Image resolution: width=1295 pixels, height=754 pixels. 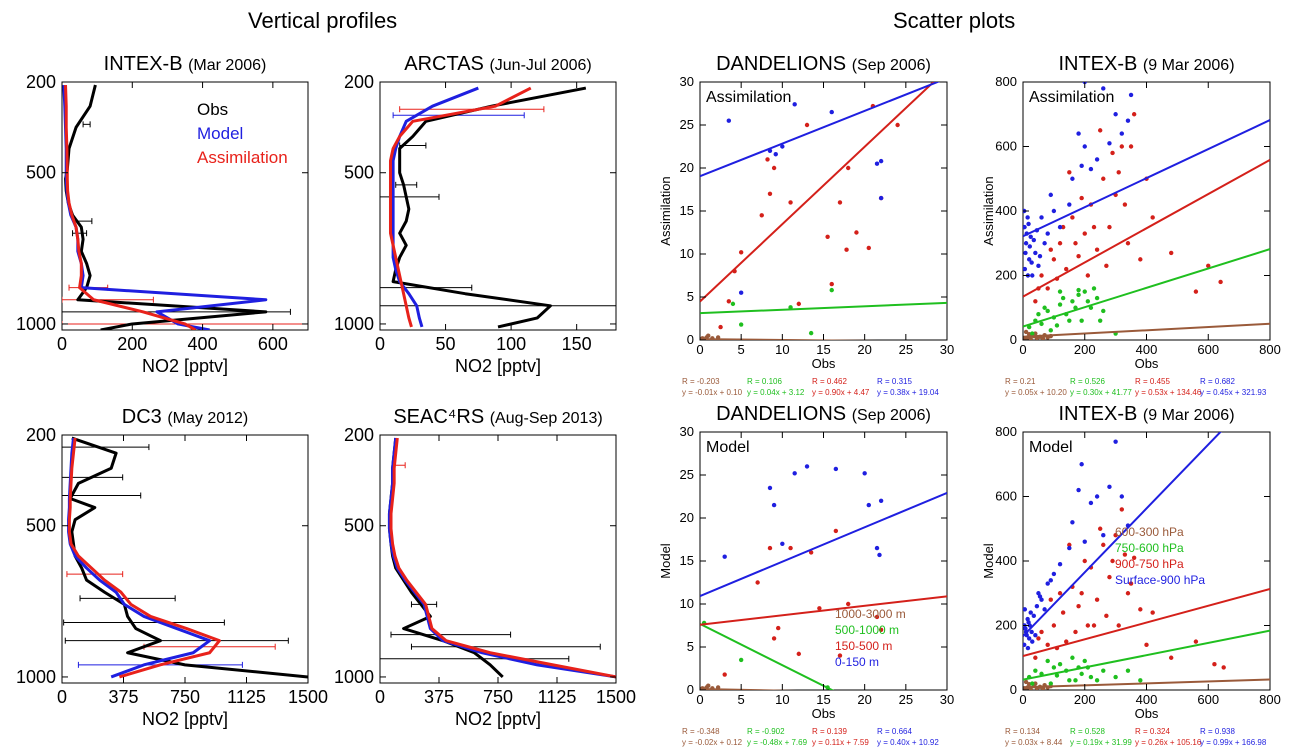 I want to click on dand-model-point-red, so click(x=840, y=655).